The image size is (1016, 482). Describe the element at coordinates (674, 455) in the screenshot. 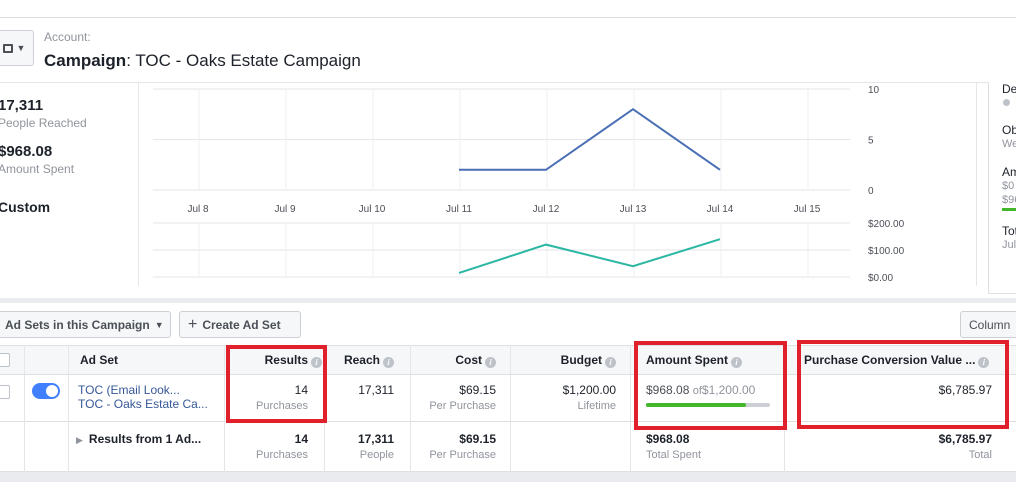

I see `total-spent-sub: Total Spent` at that location.